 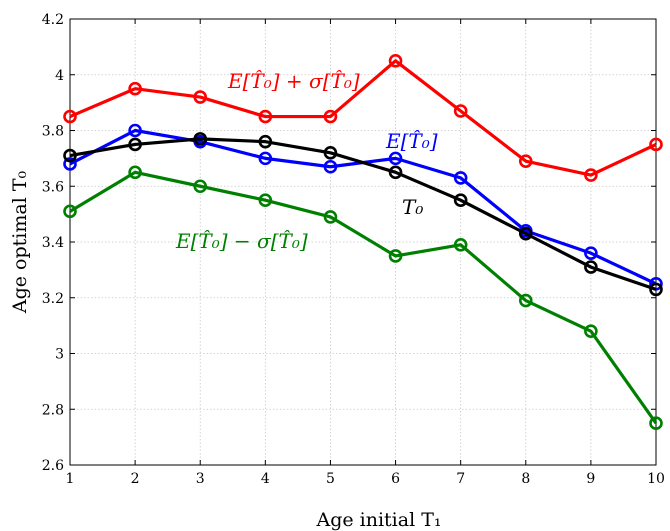 What do you see at coordinates (265, 479) in the screenshot?
I see `x-tick-label: 4` at bounding box center [265, 479].